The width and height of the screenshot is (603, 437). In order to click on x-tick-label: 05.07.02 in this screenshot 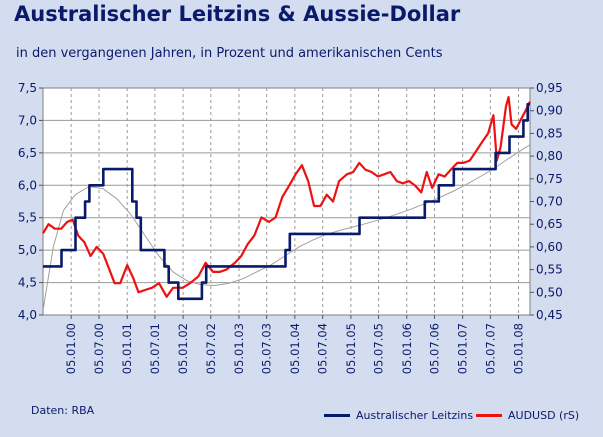, I will do `click(211, 348)`.